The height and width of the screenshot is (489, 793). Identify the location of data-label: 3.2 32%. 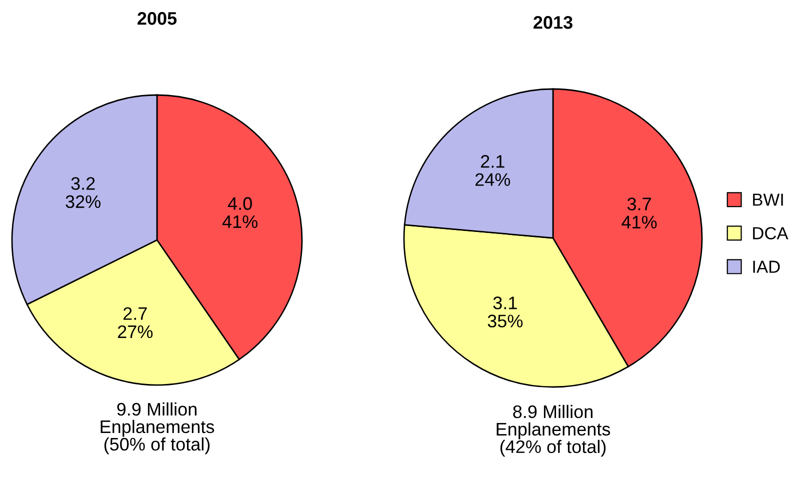
(83, 192).